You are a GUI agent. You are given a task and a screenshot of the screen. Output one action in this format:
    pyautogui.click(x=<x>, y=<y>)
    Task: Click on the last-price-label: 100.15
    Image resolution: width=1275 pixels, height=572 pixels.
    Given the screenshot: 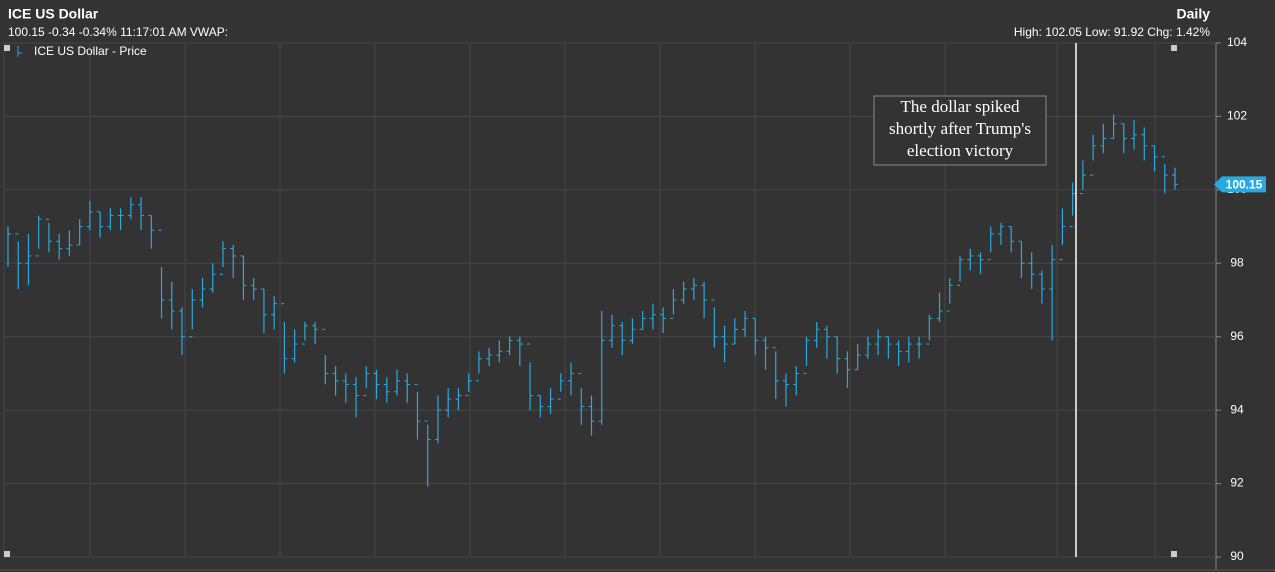 What is the action you would take?
    pyautogui.click(x=1244, y=185)
    